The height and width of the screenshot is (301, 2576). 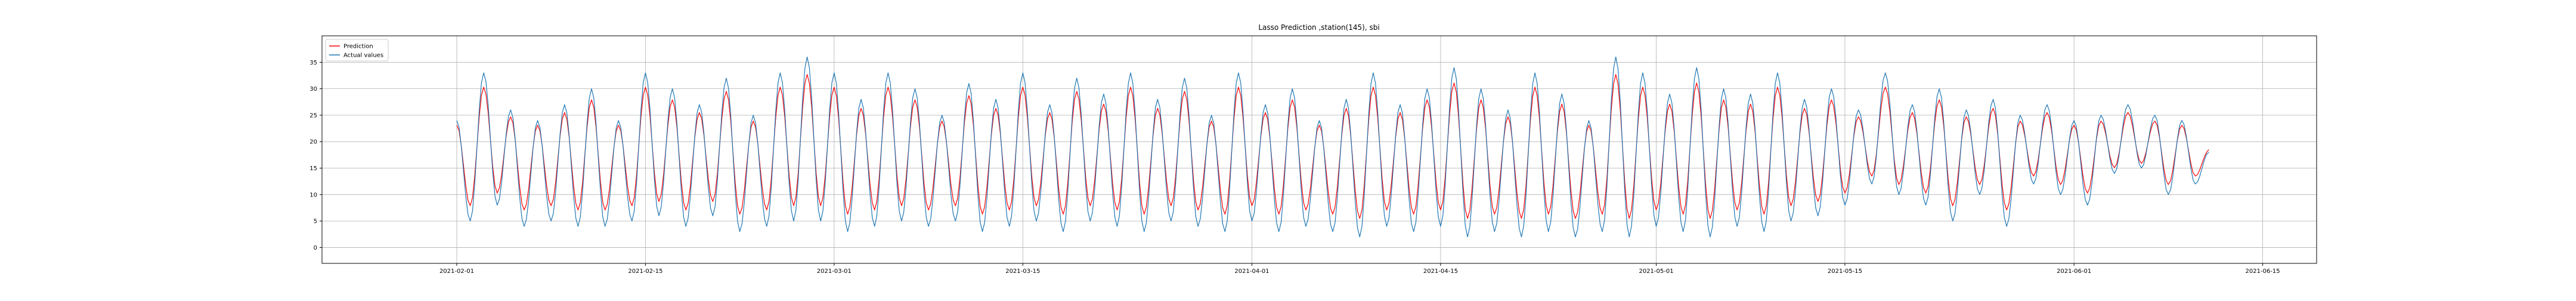 What do you see at coordinates (363, 56) in the screenshot?
I see `legend-label: Actual values` at bounding box center [363, 56].